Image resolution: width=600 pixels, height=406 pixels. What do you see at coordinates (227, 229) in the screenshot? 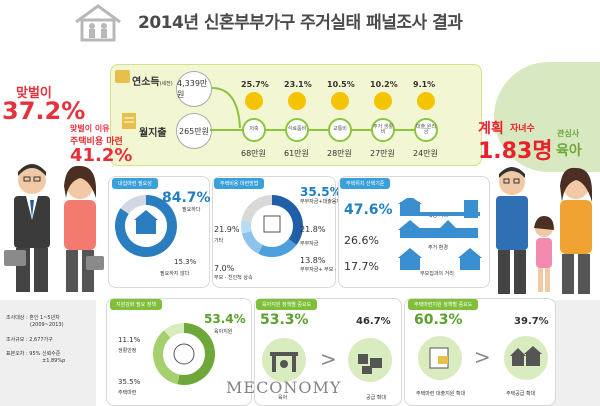
I see `funding-item-pct: 21.9%` at bounding box center [227, 229].